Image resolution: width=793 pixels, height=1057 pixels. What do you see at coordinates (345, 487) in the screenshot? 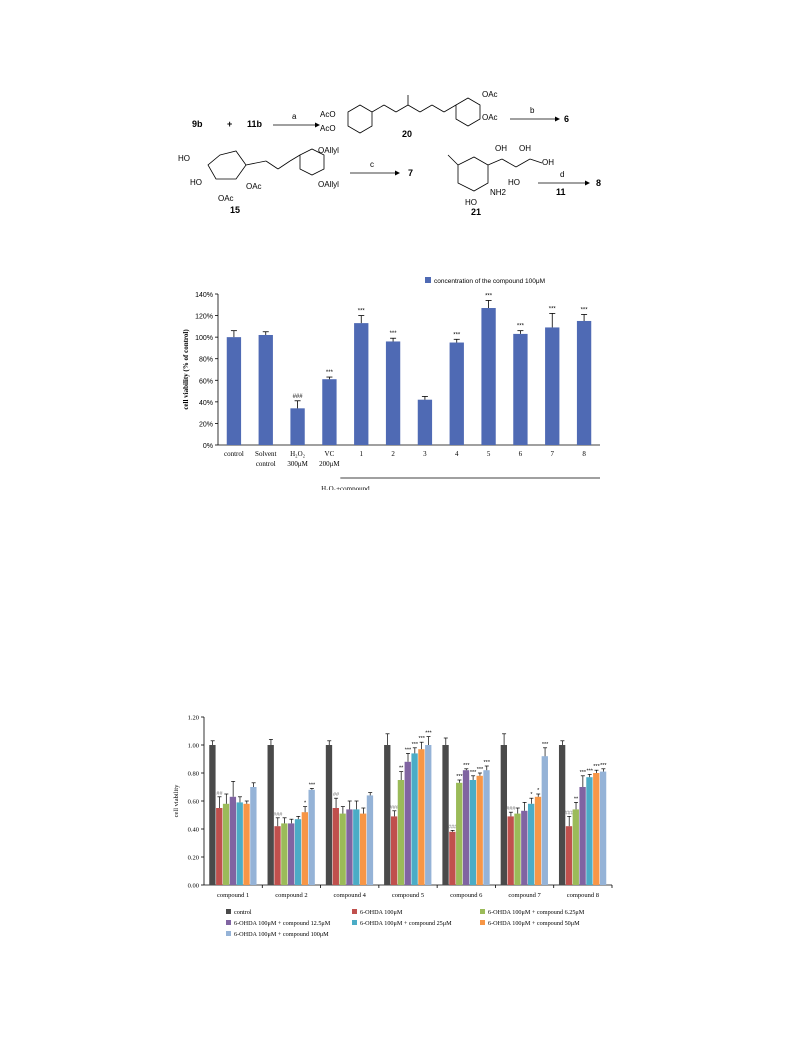
I see `group-label: H₂O₂+compound` at bounding box center [345, 487].